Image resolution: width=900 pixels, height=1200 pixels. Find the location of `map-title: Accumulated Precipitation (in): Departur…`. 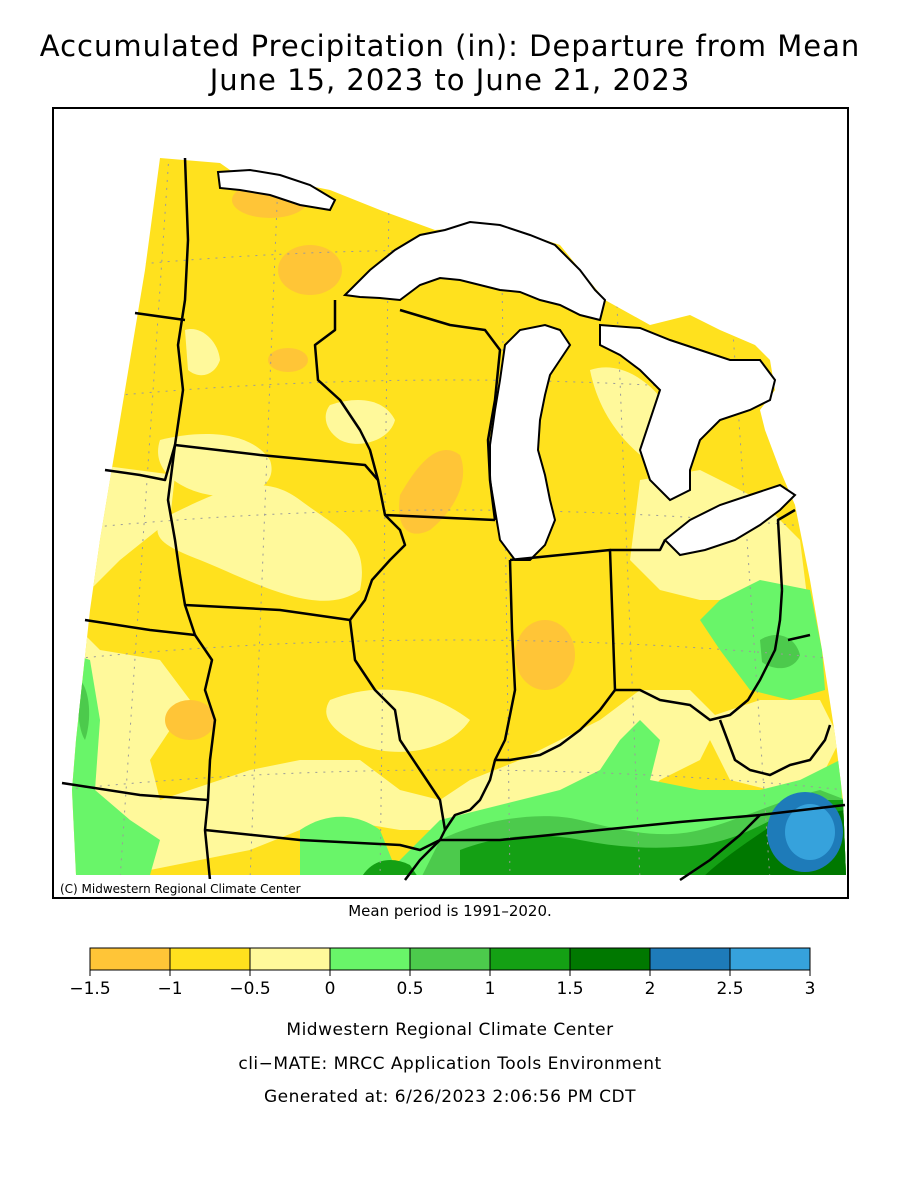

map-title: Accumulated Precipitation (in): Departur… is located at coordinates (450, 46).